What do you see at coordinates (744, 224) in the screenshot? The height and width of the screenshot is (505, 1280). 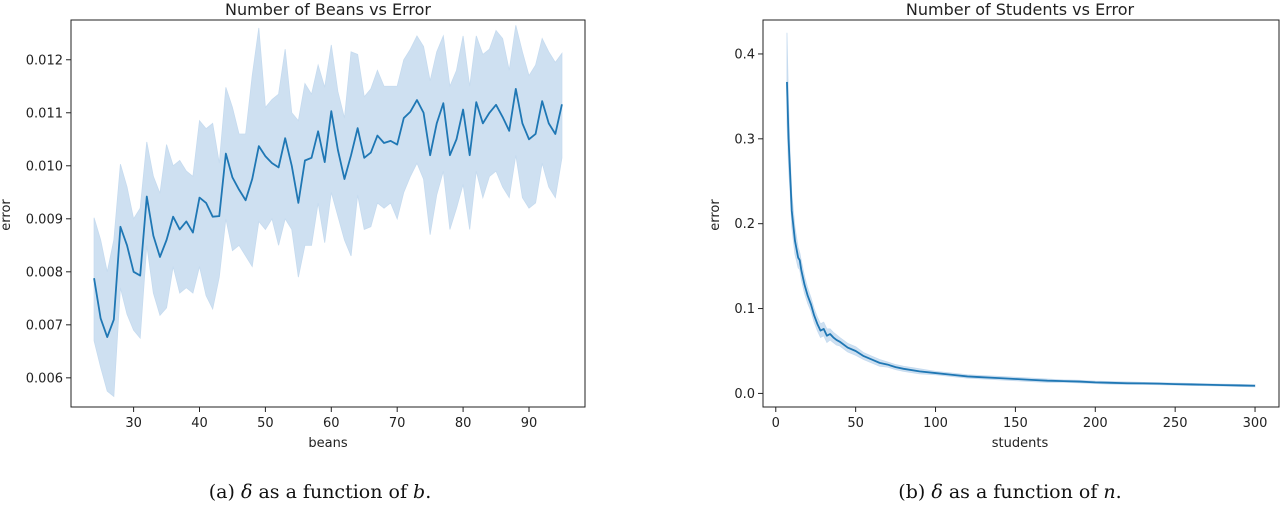 I see `chart-b-ytick-label: 0.2` at bounding box center [744, 224].